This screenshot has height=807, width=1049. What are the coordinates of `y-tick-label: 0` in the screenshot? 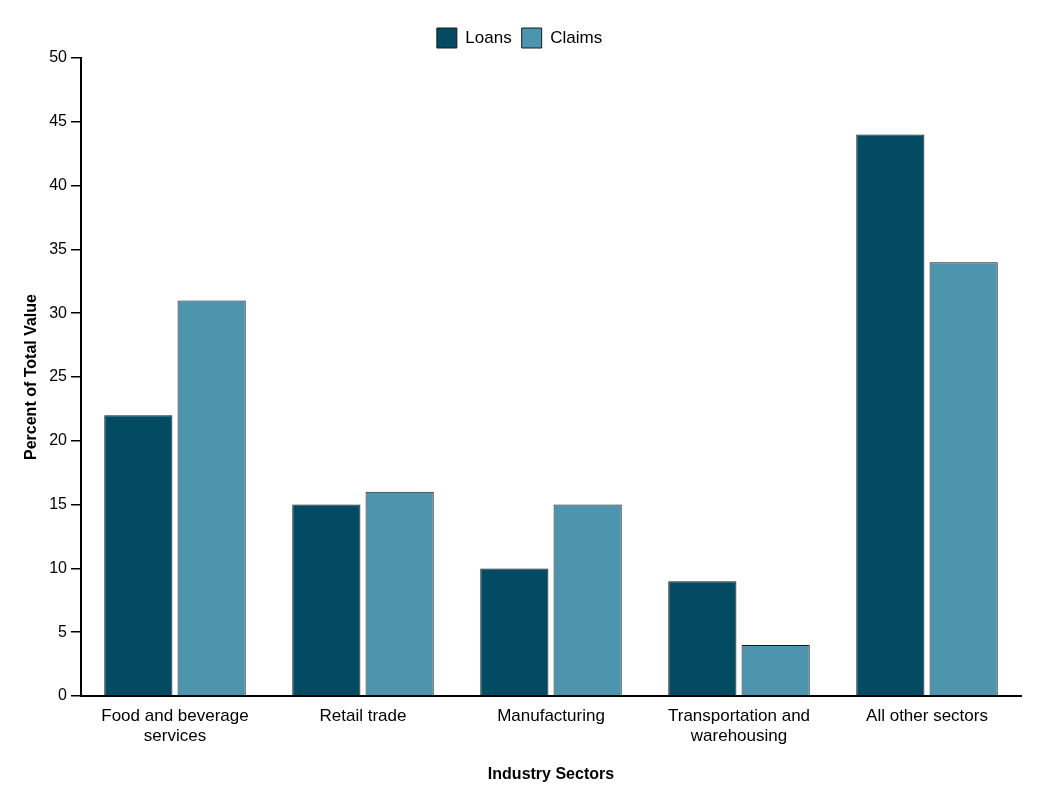 It's located at (63, 695).